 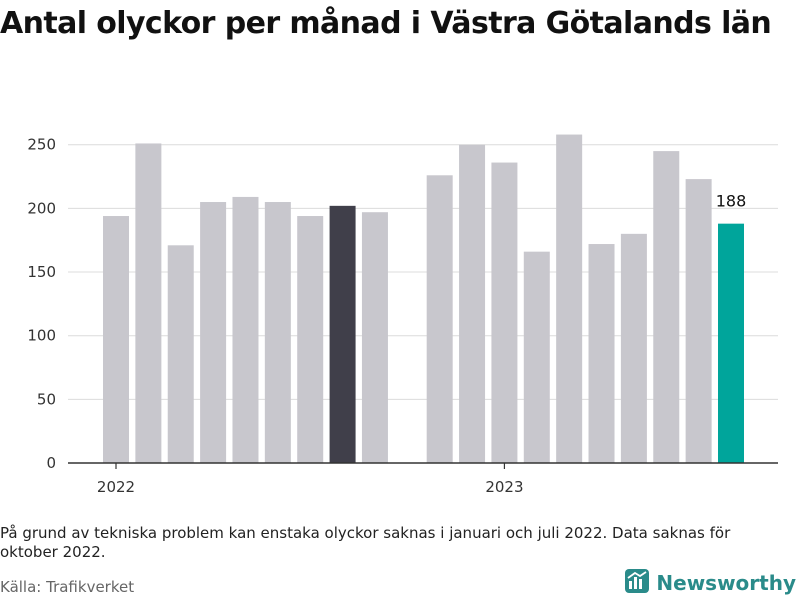 What do you see at coordinates (51, 463) in the screenshot?
I see `y-tick-label: 0` at bounding box center [51, 463].